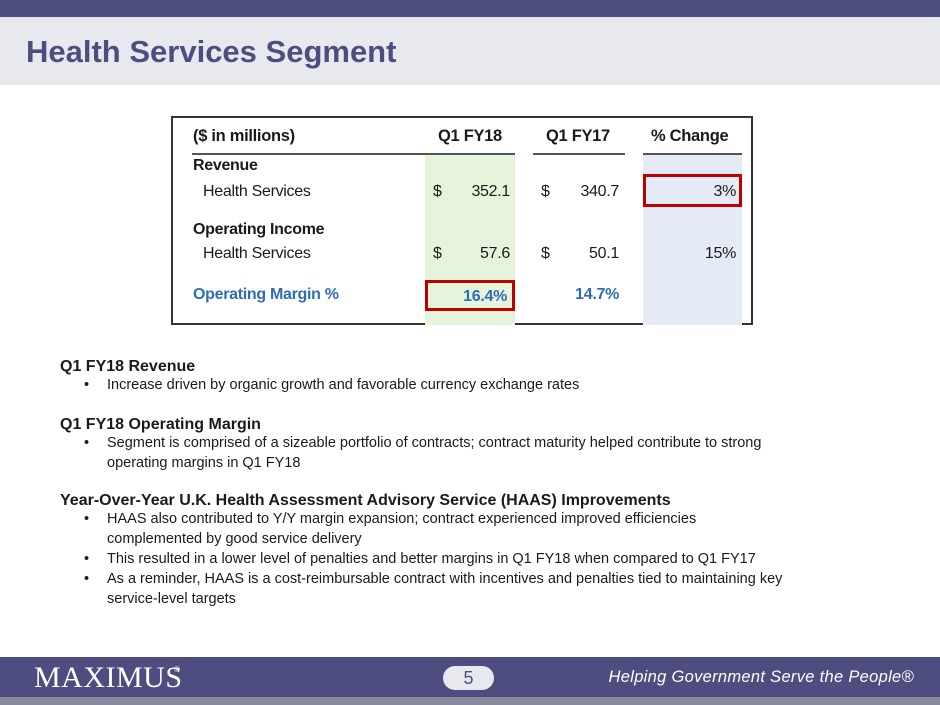 This screenshot has width=940, height=705. I want to click on operating-margin-label: Operating Margin %, so click(266, 294).